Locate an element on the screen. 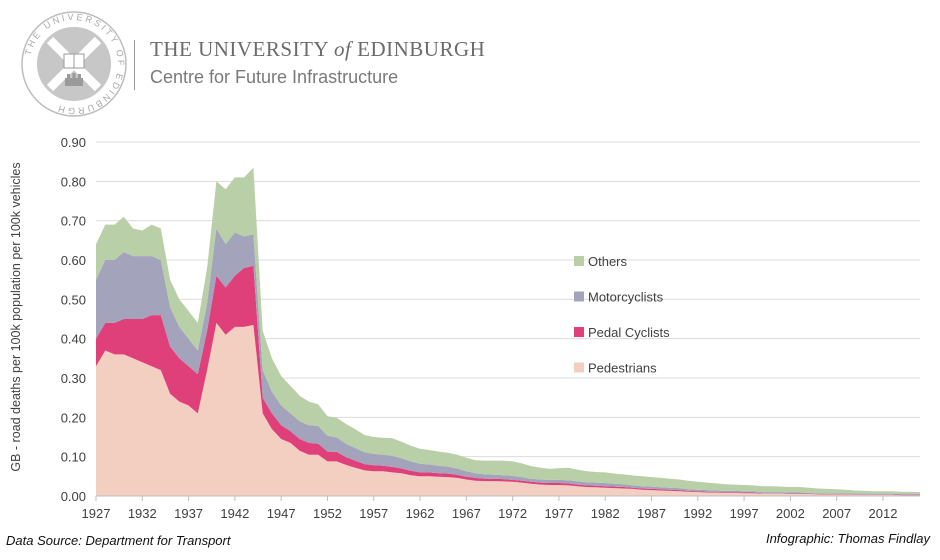 The image size is (940, 560). infographic-credit: Infographic: Thomas Findlay is located at coordinates (847, 538).